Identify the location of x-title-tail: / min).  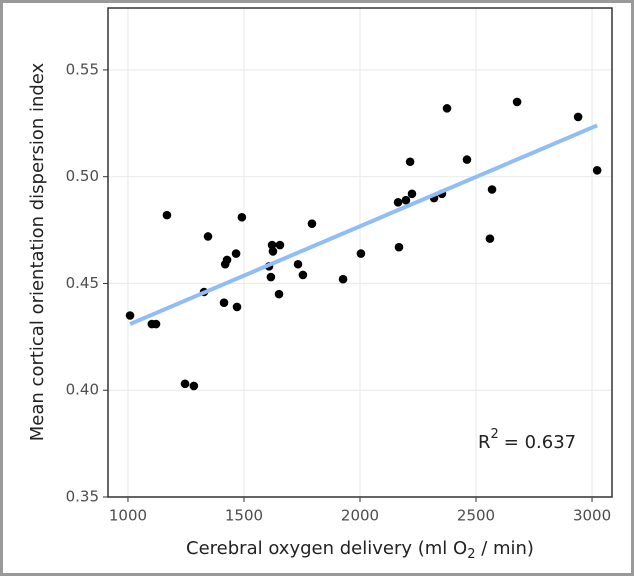
(504, 548).